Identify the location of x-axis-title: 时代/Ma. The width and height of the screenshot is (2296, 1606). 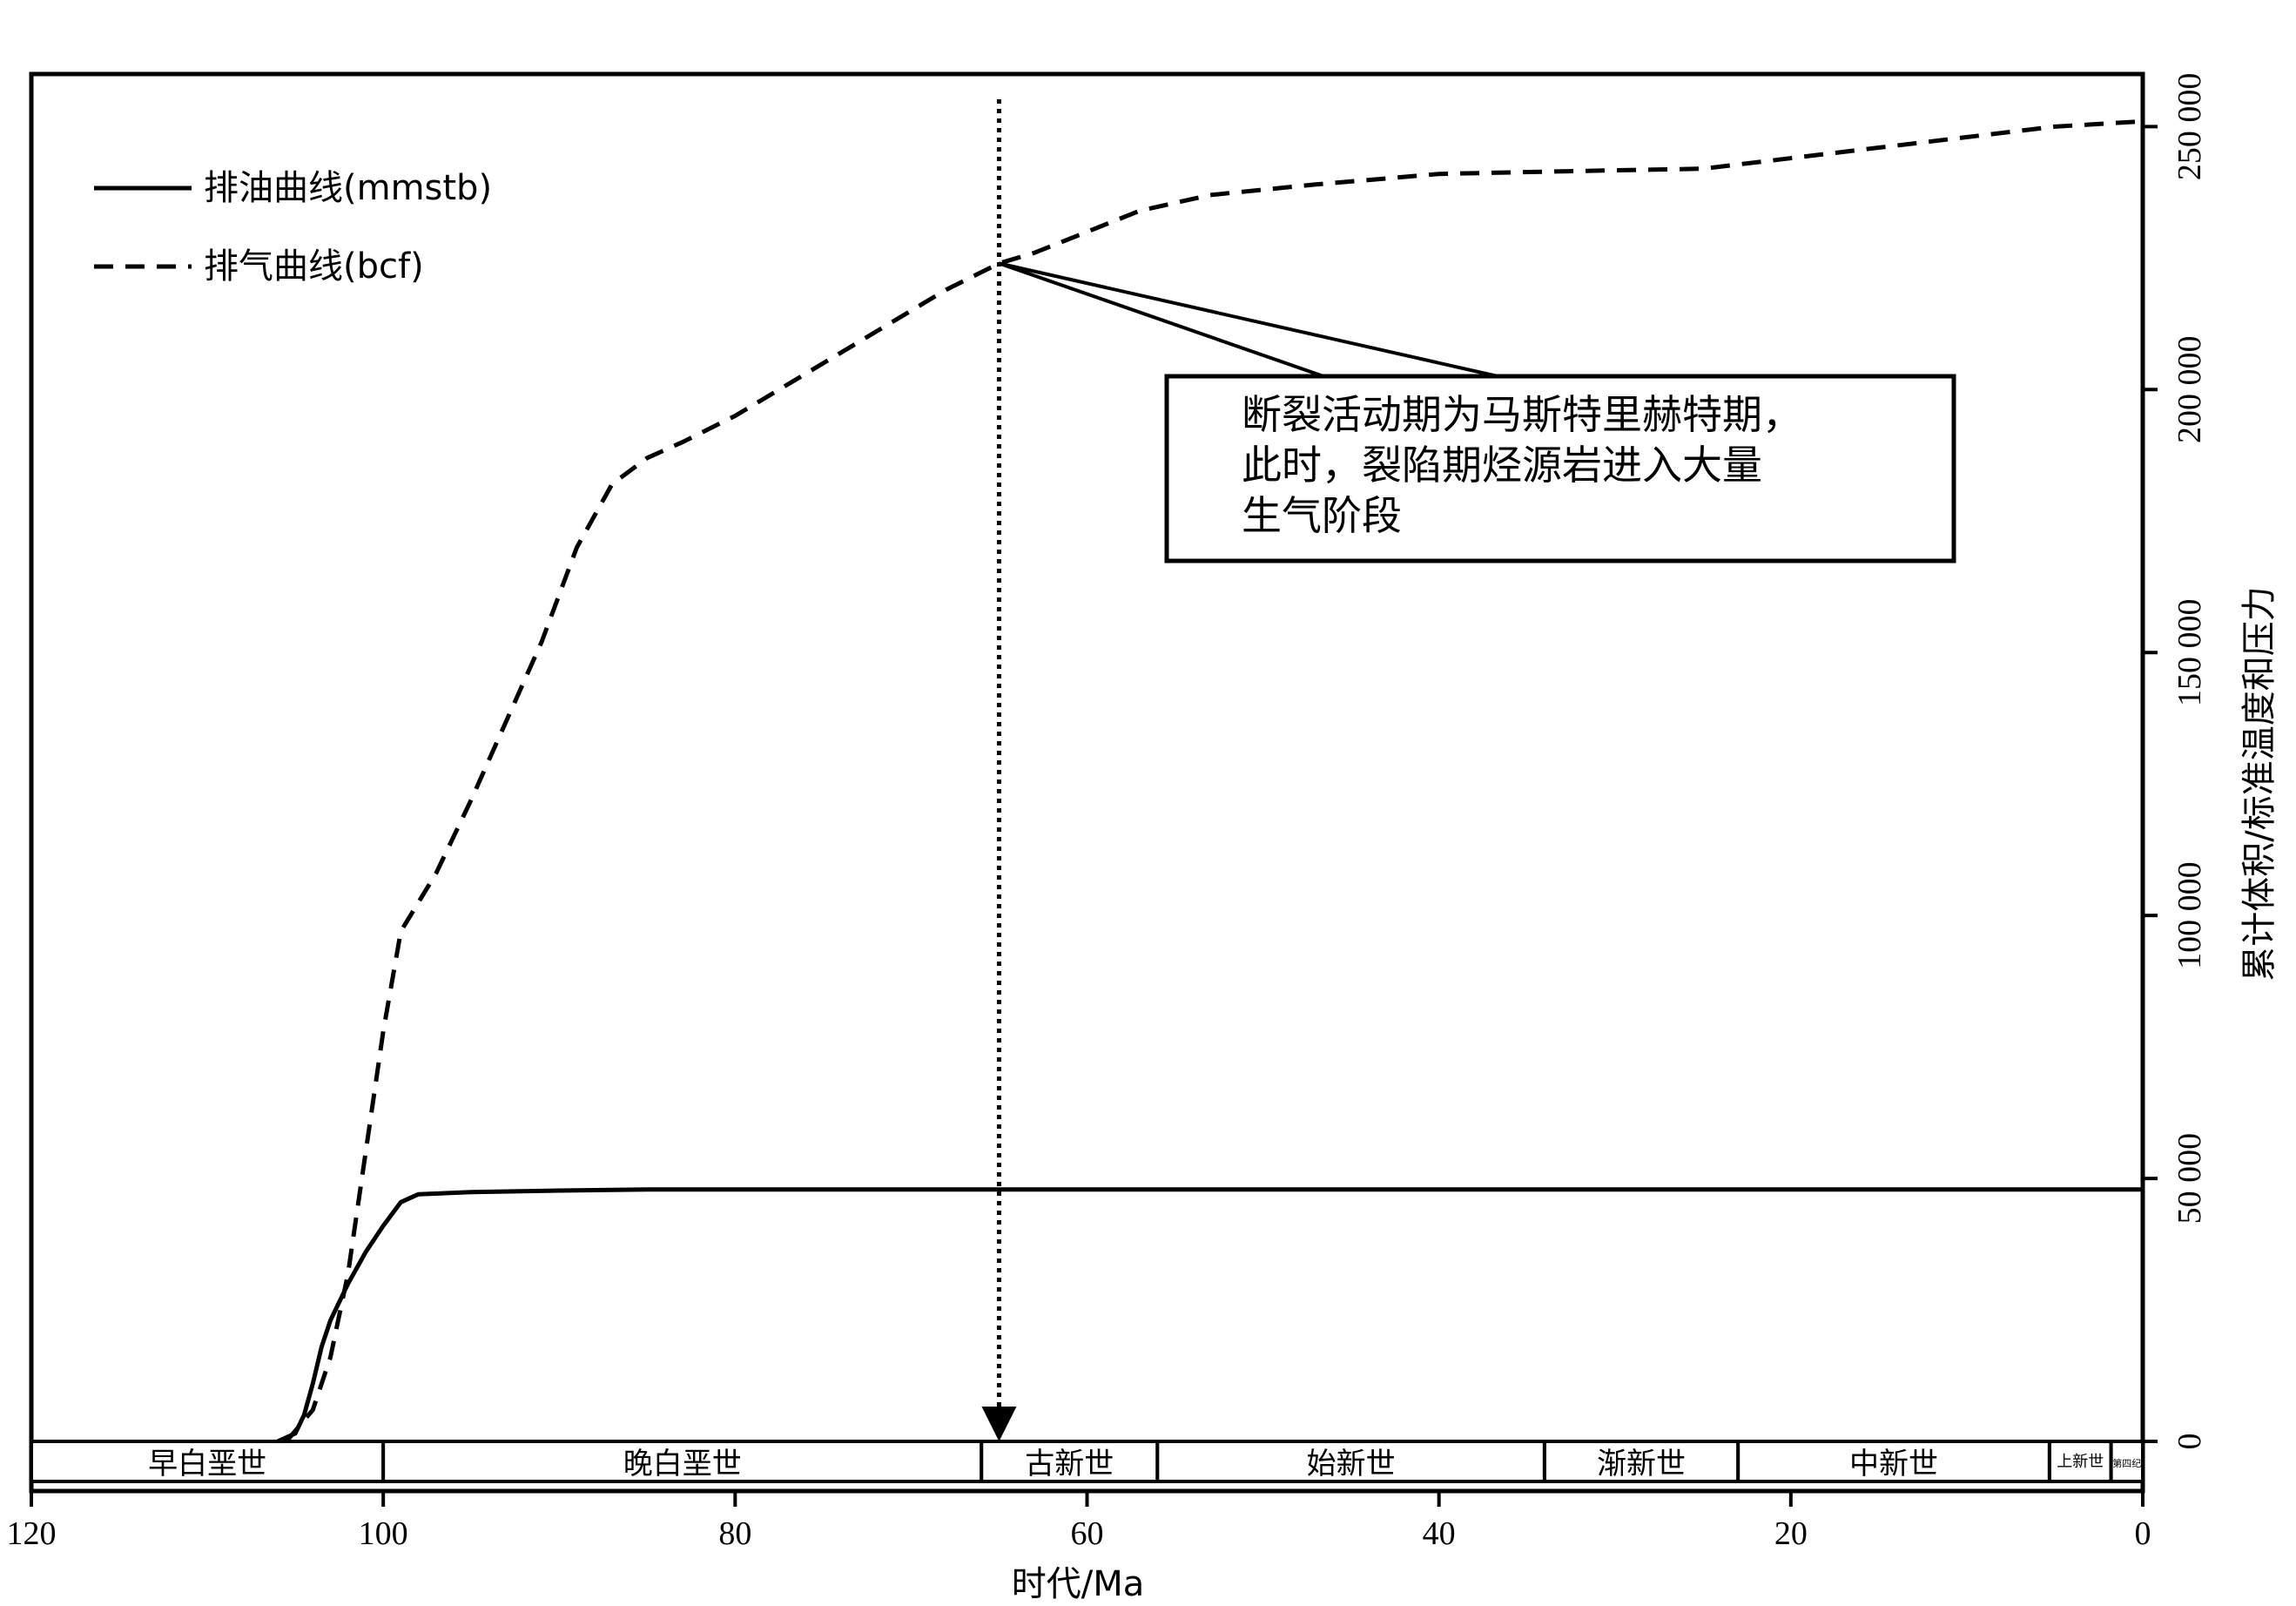
(1078, 1584).